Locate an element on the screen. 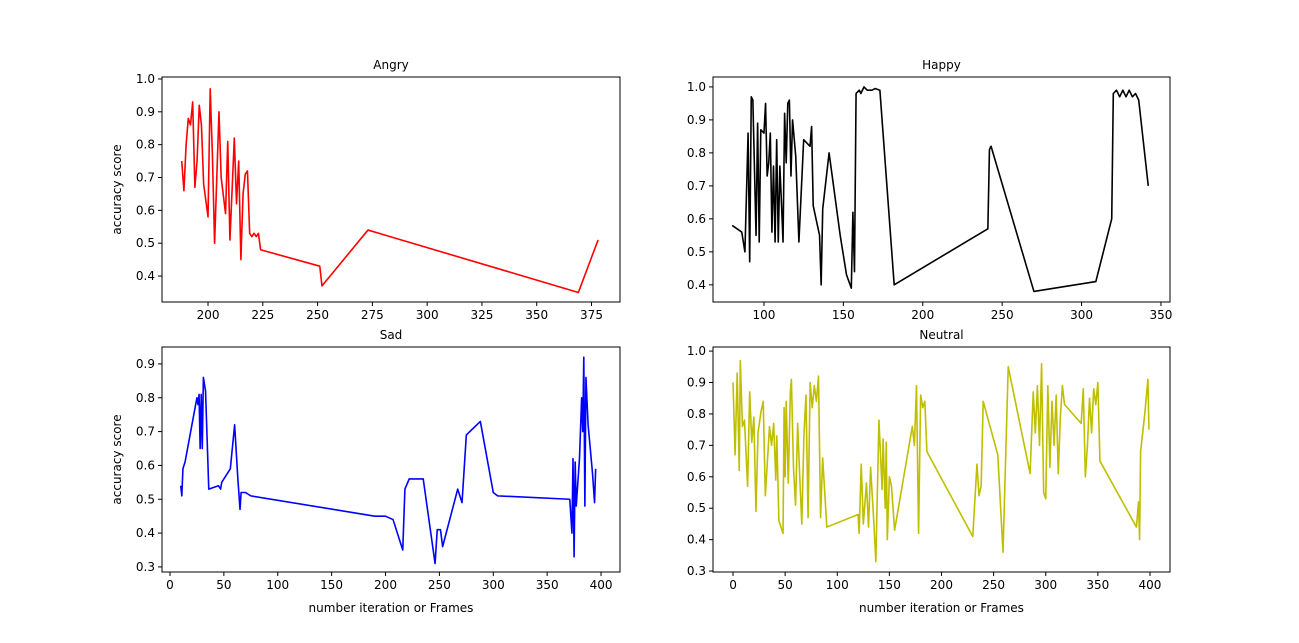 The width and height of the screenshot is (1299, 643). x-tick-label: 325 is located at coordinates (481, 315).